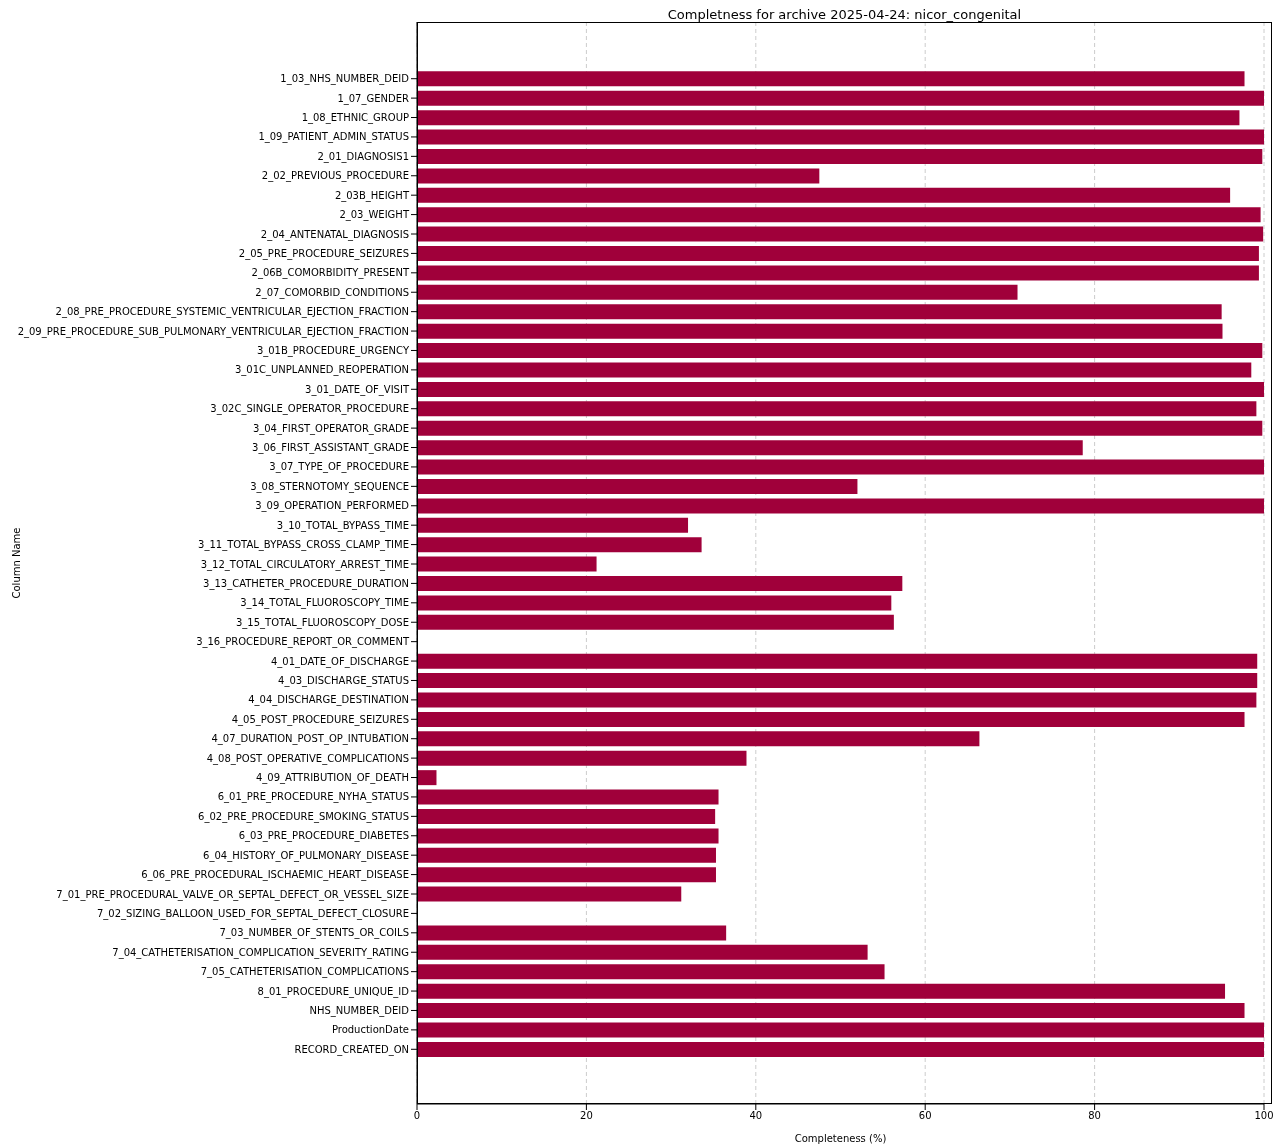  I want to click on y-tick-label: 1_03_NHS_NUMBER_DEID, so click(345, 79).